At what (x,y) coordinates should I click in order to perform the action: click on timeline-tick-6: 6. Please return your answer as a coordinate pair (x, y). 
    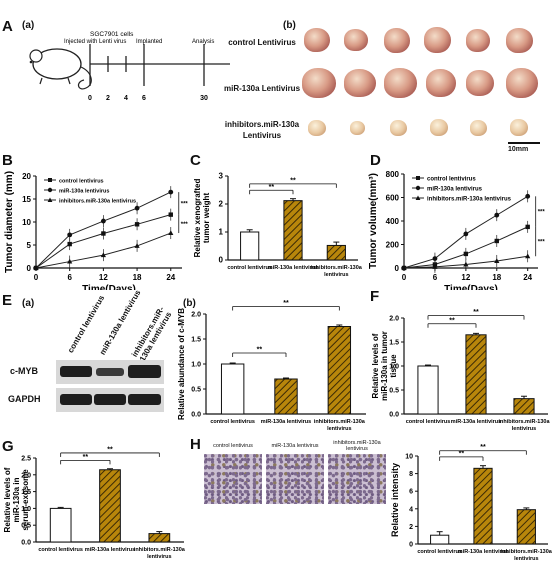
    Looking at the image, I should click on (144, 98).